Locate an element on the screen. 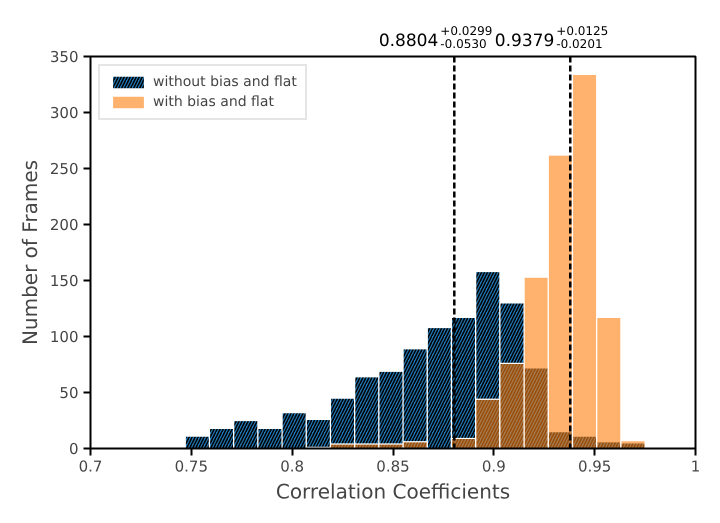  y-tick-label: 0 is located at coordinates (73, 449).